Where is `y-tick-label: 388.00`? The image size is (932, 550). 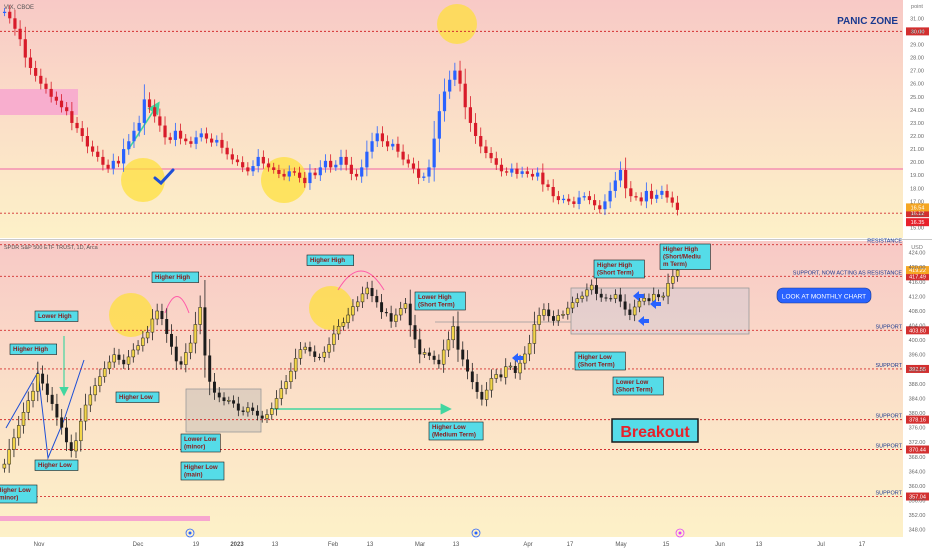
y-tick-label: 388.00 is located at coordinates (917, 385).